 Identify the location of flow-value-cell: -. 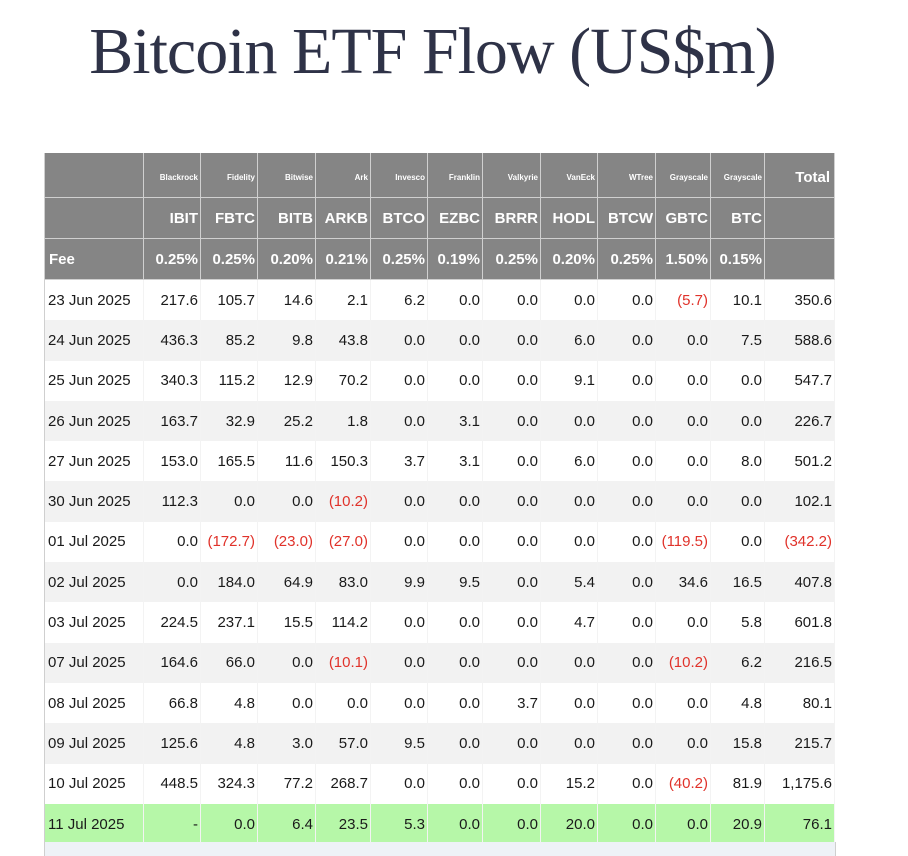
(172, 824).